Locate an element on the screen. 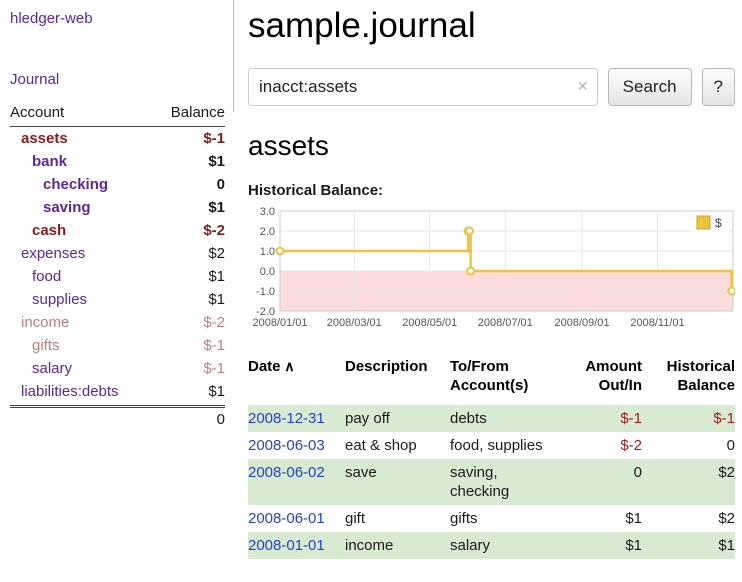  transaction-accounts: salary is located at coordinates (470, 545).